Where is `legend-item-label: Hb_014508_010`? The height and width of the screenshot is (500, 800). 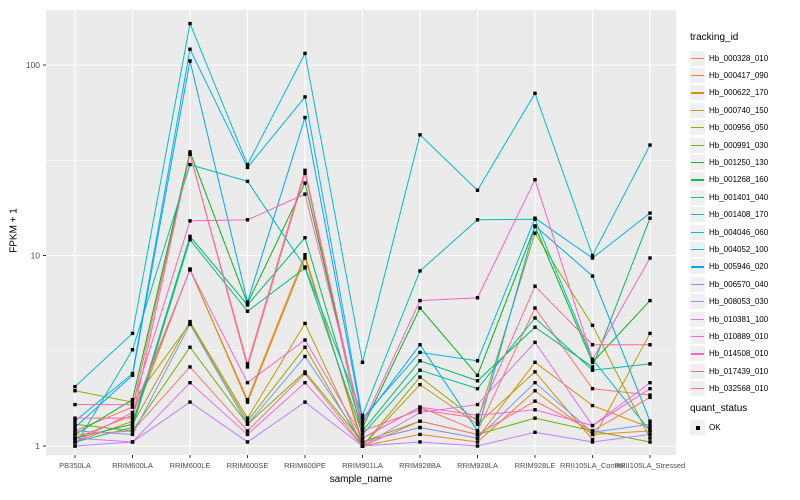
legend-item-label: Hb_014508_010 is located at coordinates (739, 354).